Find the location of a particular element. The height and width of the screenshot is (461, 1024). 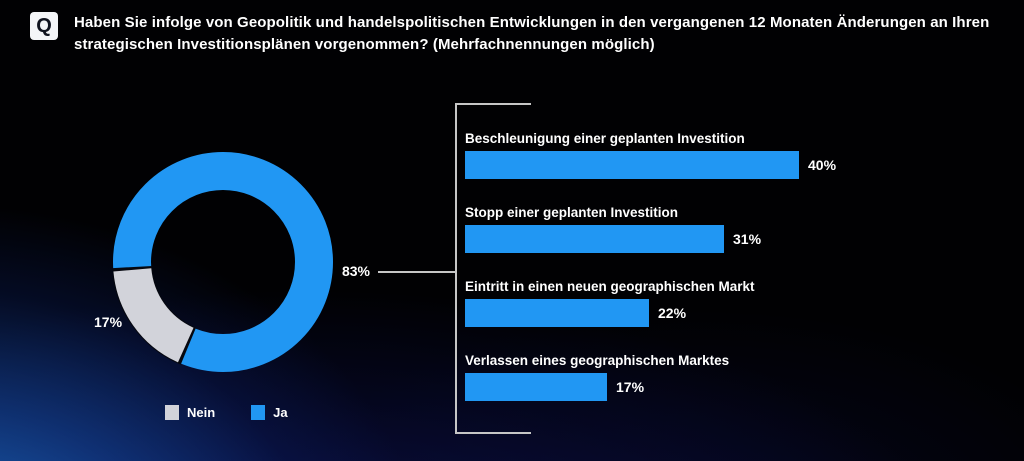

legend-item-nein: Nein is located at coordinates (190, 412).